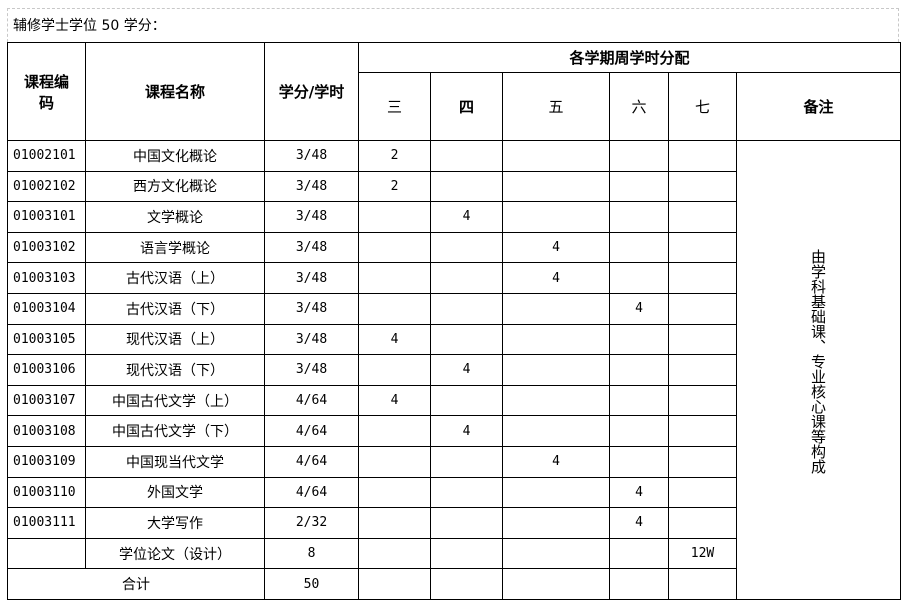 The height and width of the screenshot is (604, 906). I want to click on total-label: 合计, so click(136, 584).